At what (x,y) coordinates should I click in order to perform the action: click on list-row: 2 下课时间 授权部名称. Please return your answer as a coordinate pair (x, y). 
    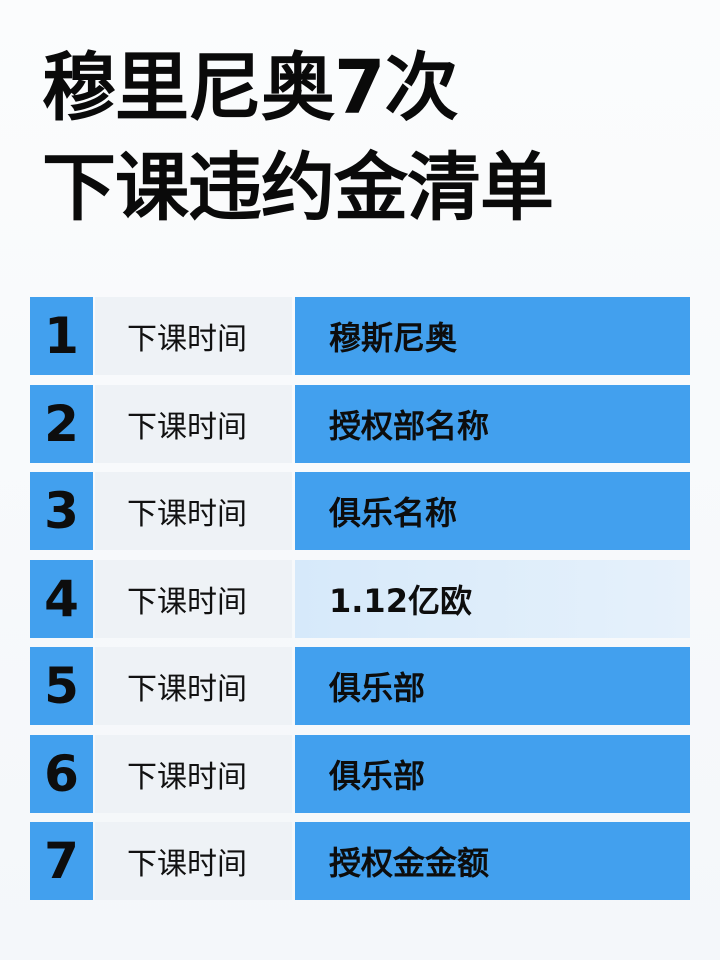
    Looking at the image, I should click on (360, 423).